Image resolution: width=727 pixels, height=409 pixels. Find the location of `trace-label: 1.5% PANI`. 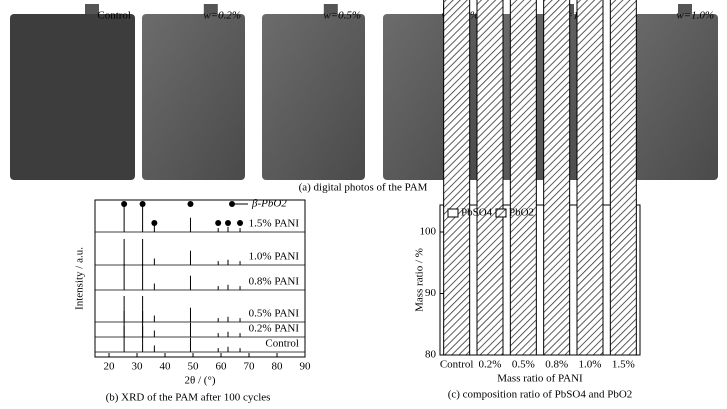

trace-label: 1.5% PANI is located at coordinates (274, 224).